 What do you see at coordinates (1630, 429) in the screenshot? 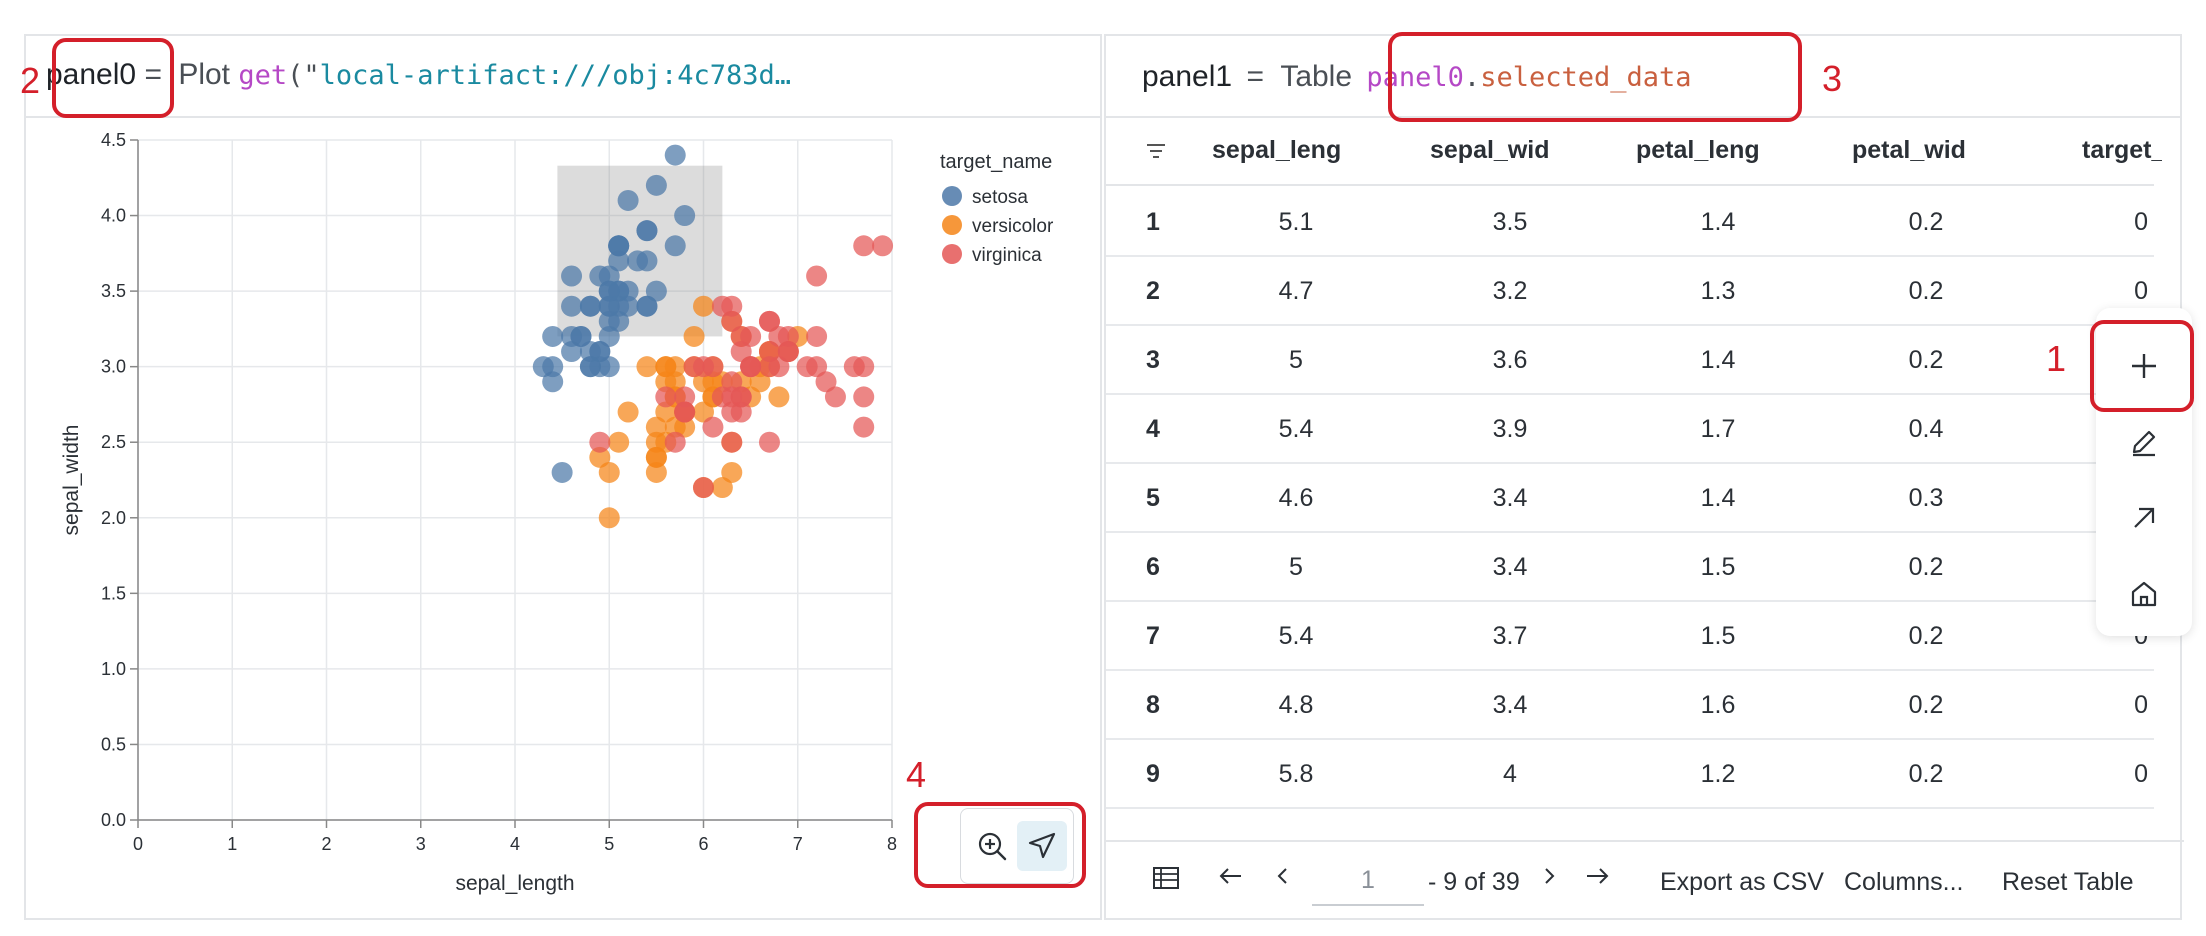
I see `table-row: 45.43.91.70.40` at bounding box center [1630, 429].